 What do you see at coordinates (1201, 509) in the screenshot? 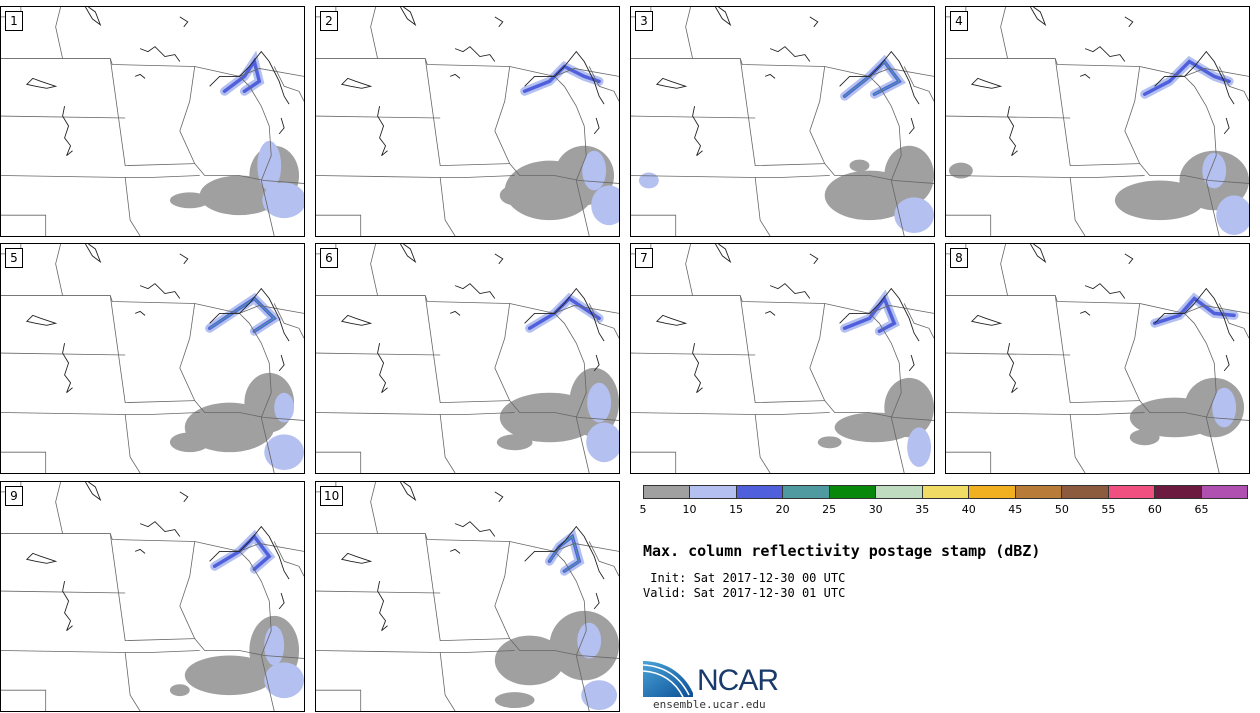
I see `colorbar-tick-label: 65` at bounding box center [1201, 509].